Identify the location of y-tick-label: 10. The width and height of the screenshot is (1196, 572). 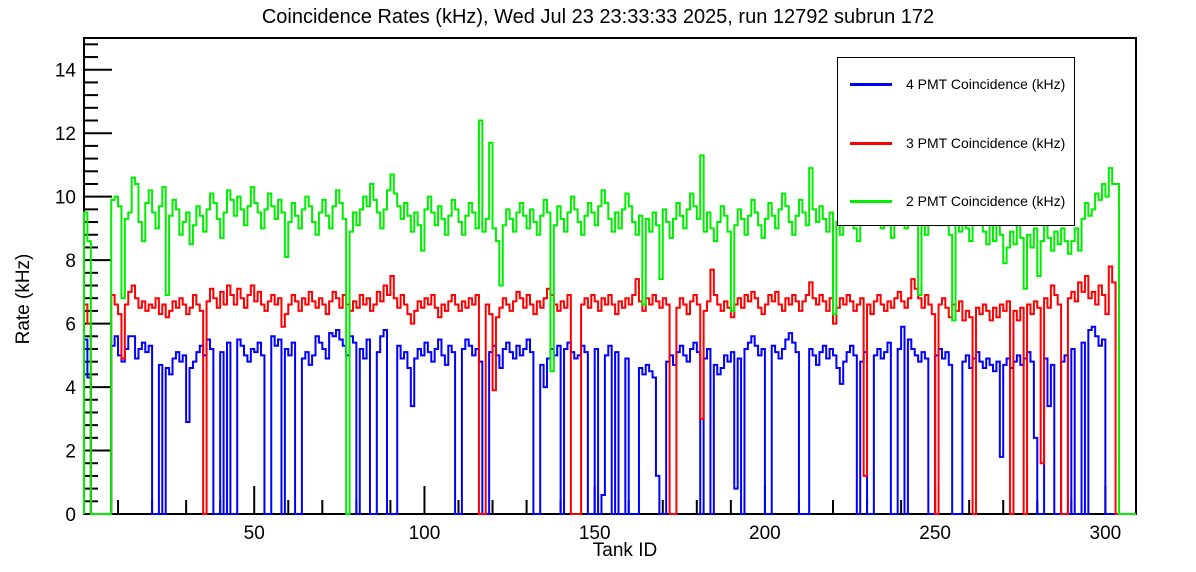
(65, 198).